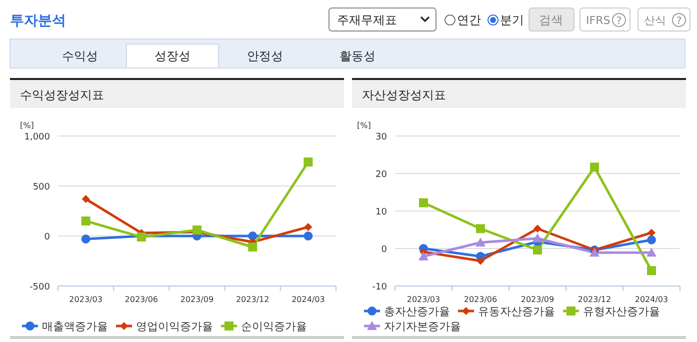 The height and width of the screenshot is (342, 697). I want to click on text: 활동성, so click(358, 56).